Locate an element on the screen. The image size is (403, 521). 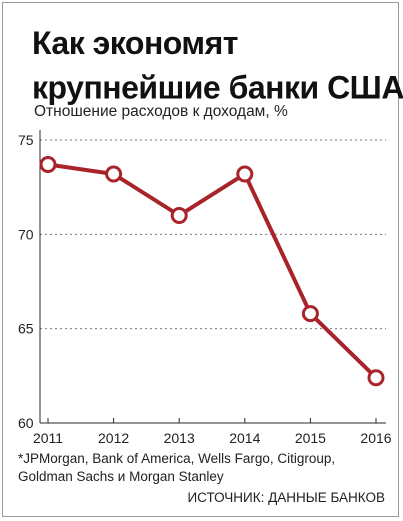
chart-subtitle: Отношение расходов к доходам, % is located at coordinates (161, 111).